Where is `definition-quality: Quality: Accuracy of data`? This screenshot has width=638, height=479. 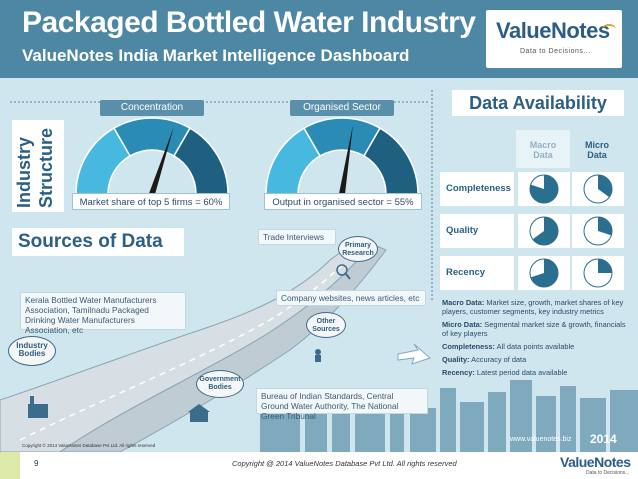 definition-quality: Quality: Accuracy of data is located at coordinates (534, 359).